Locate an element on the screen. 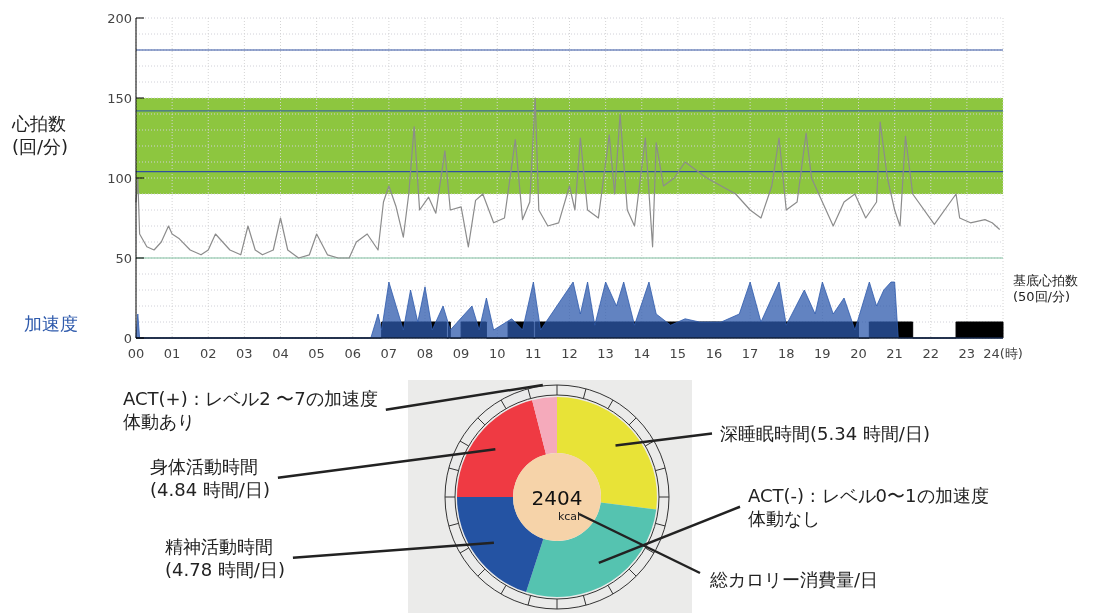  x-tick-label: 11 is located at coordinates (533, 353).